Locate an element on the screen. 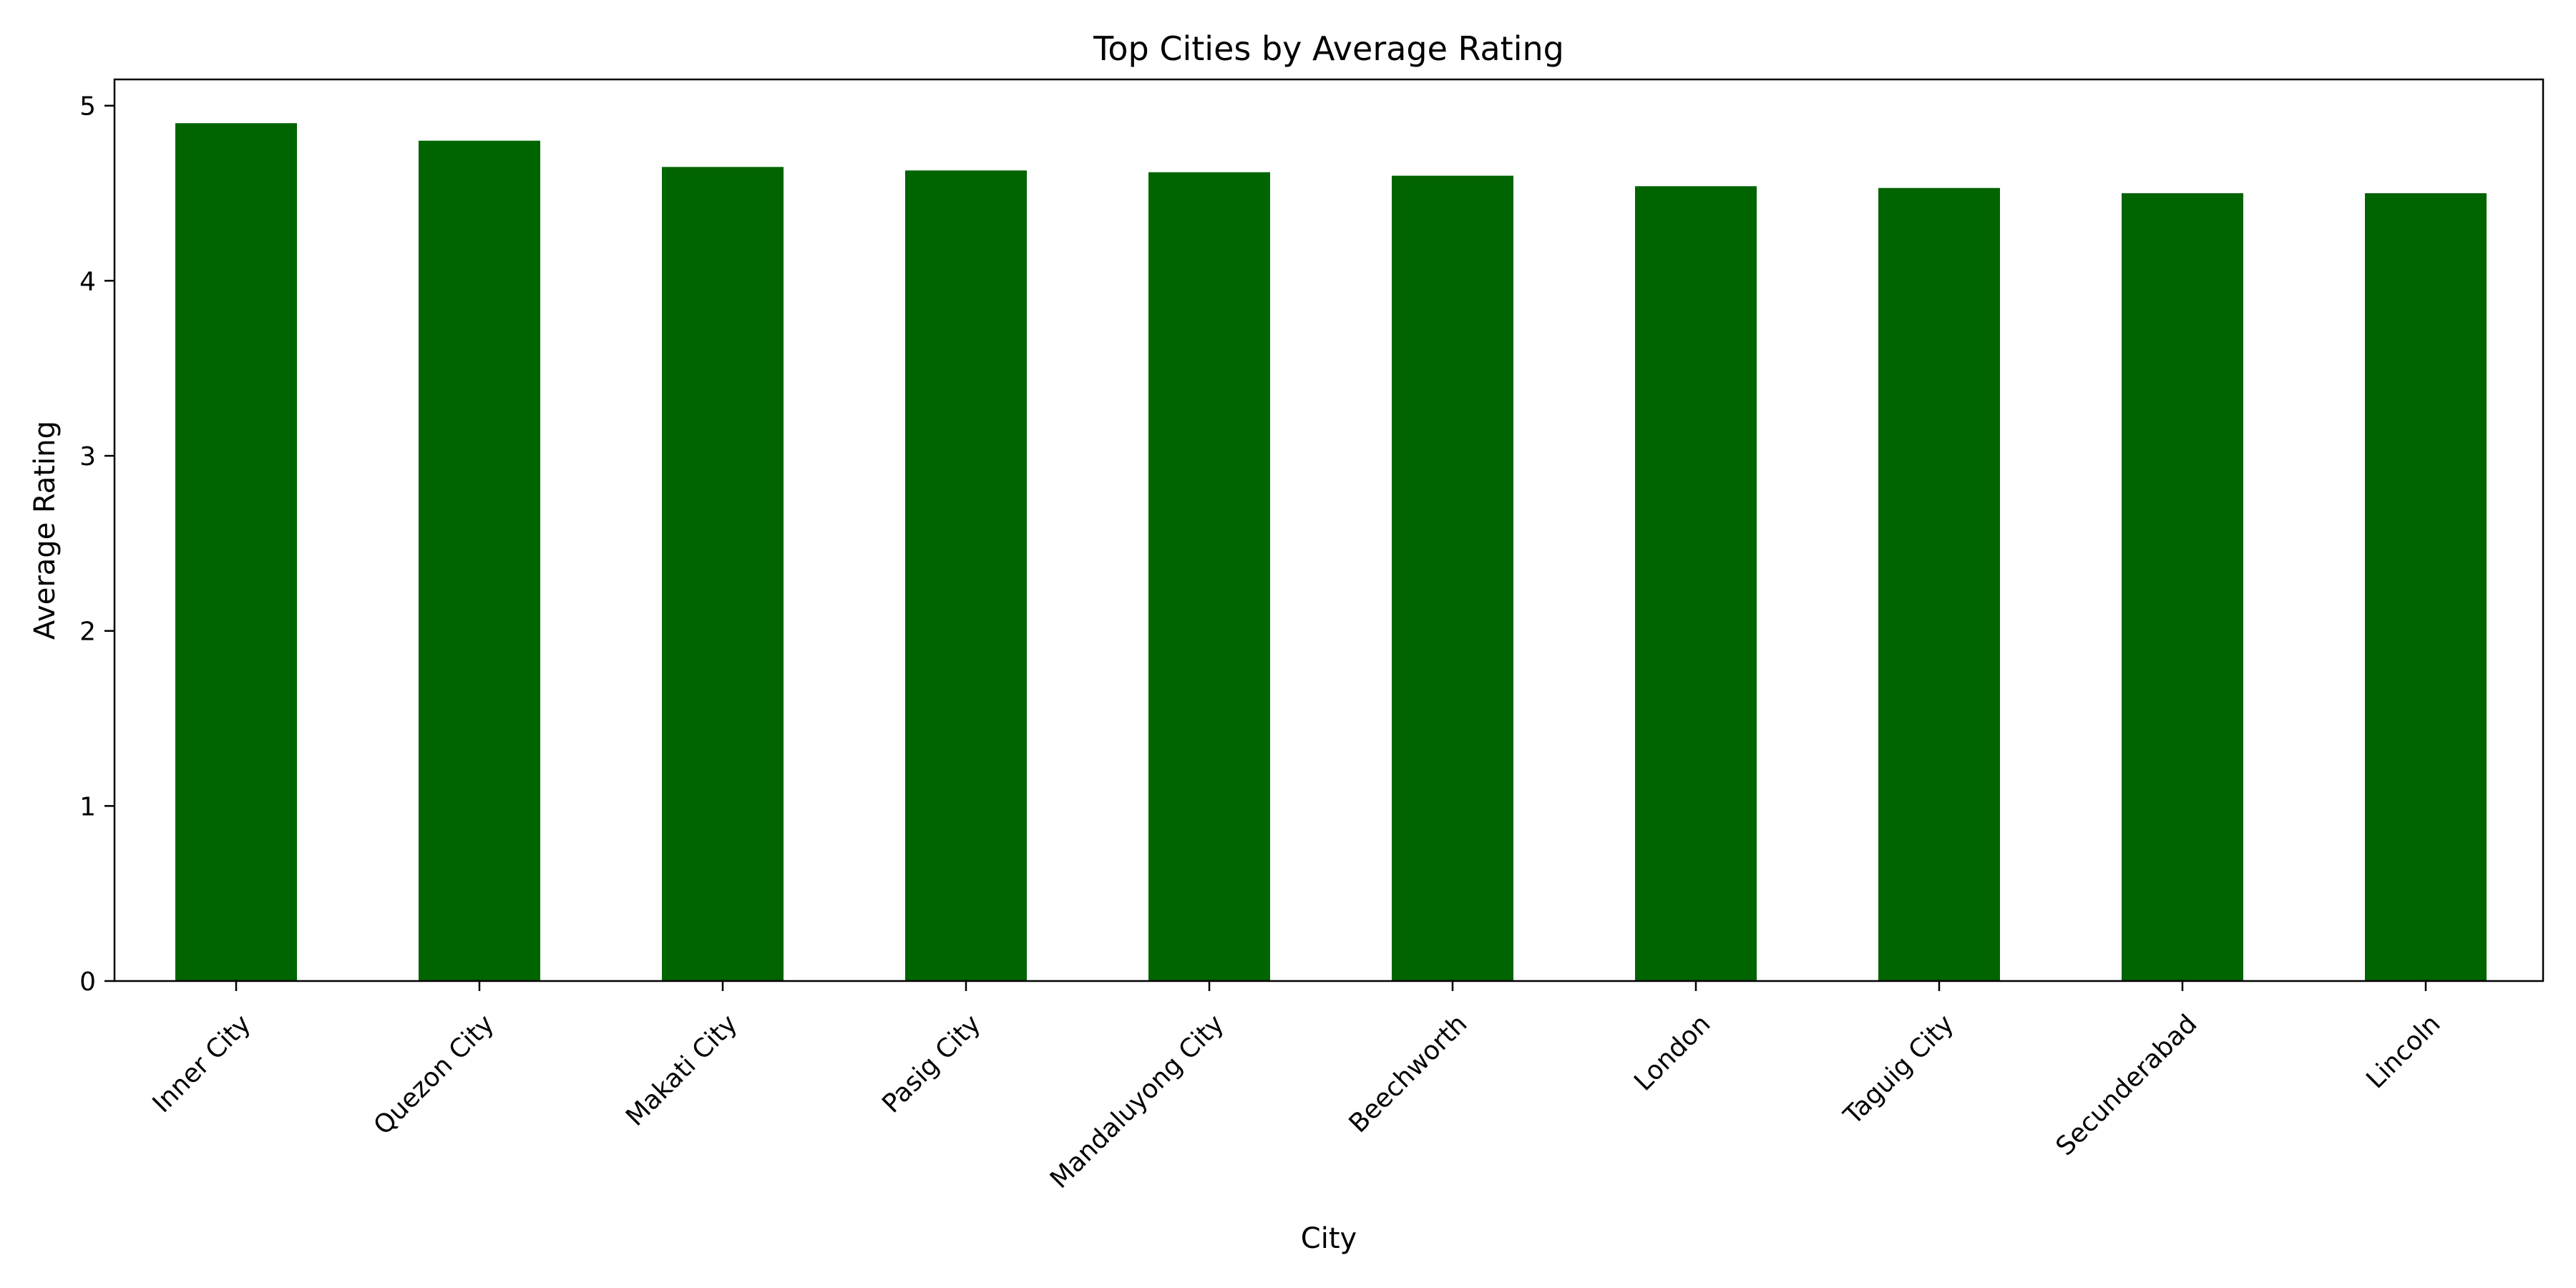 The height and width of the screenshot is (1288, 2576). chart-title: Top Cities by Average Rating is located at coordinates (1328, 48).